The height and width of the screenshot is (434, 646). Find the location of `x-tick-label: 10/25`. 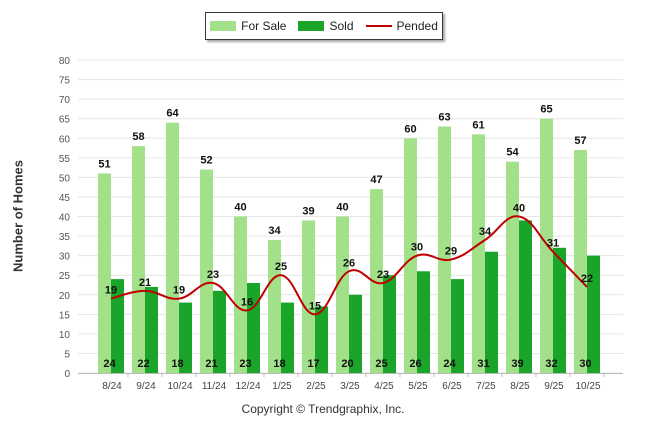

x-tick-label: 10/25 is located at coordinates (587, 386).